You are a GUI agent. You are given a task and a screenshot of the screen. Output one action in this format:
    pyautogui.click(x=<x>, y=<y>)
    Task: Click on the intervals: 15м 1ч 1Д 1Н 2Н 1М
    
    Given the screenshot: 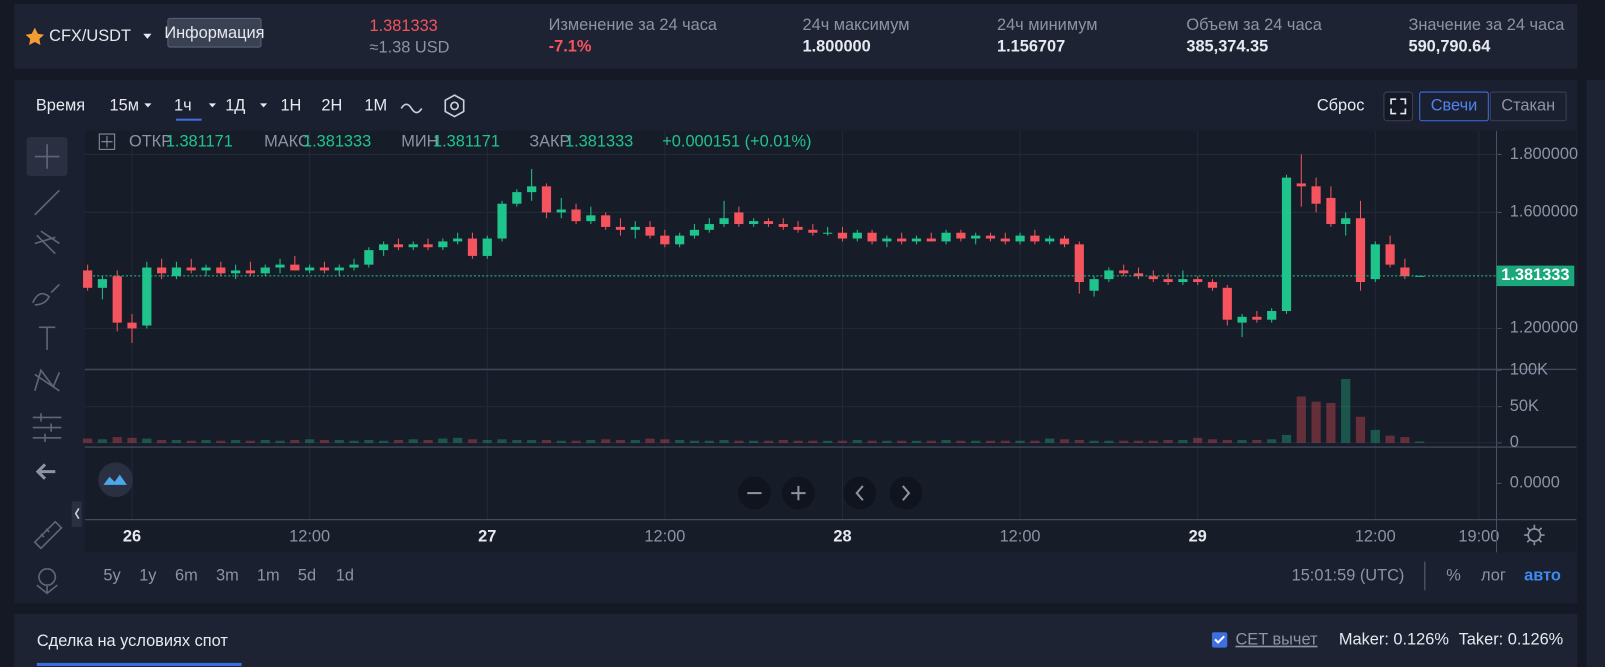 What is the action you would take?
    pyautogui.click(x=248, y=109)
    